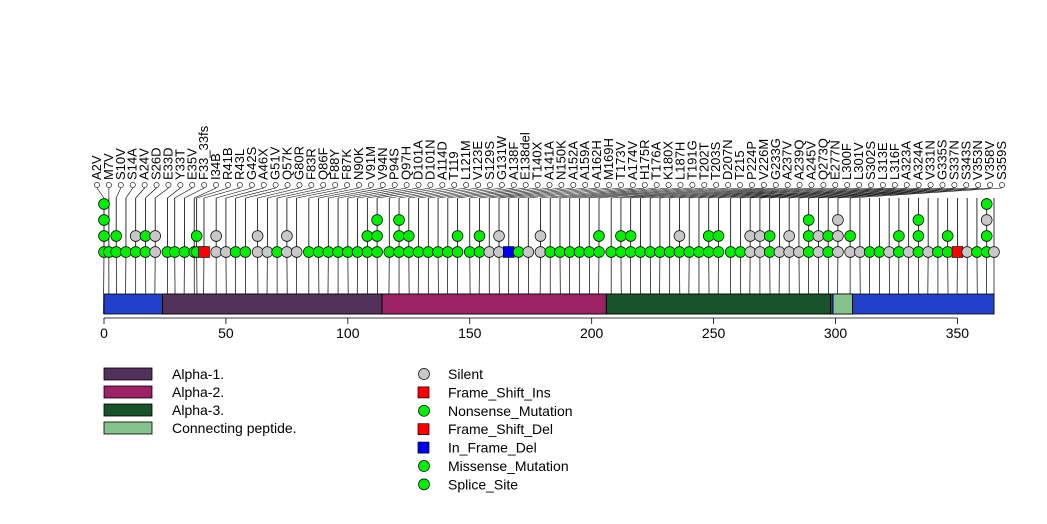 This screenshot has width=1047, height=524. Describe the element at coordinates (858, 161) in the screenshot. I see `mutation-label: L301V` at that location.